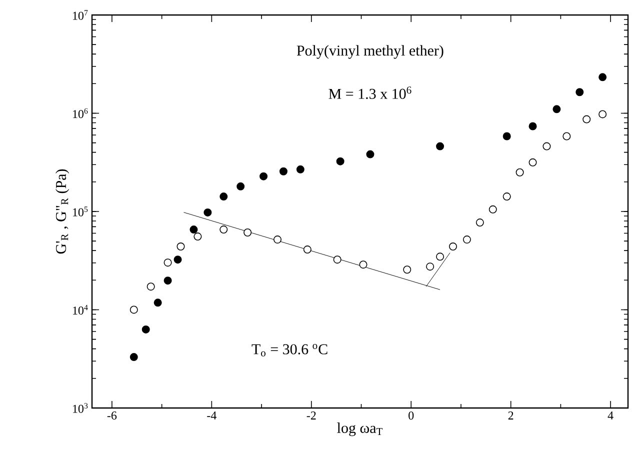  What do you see at coordinates (511, 416) in the screenshot?
I see `x-tick-label: 2` at bounding box center [511, 416].